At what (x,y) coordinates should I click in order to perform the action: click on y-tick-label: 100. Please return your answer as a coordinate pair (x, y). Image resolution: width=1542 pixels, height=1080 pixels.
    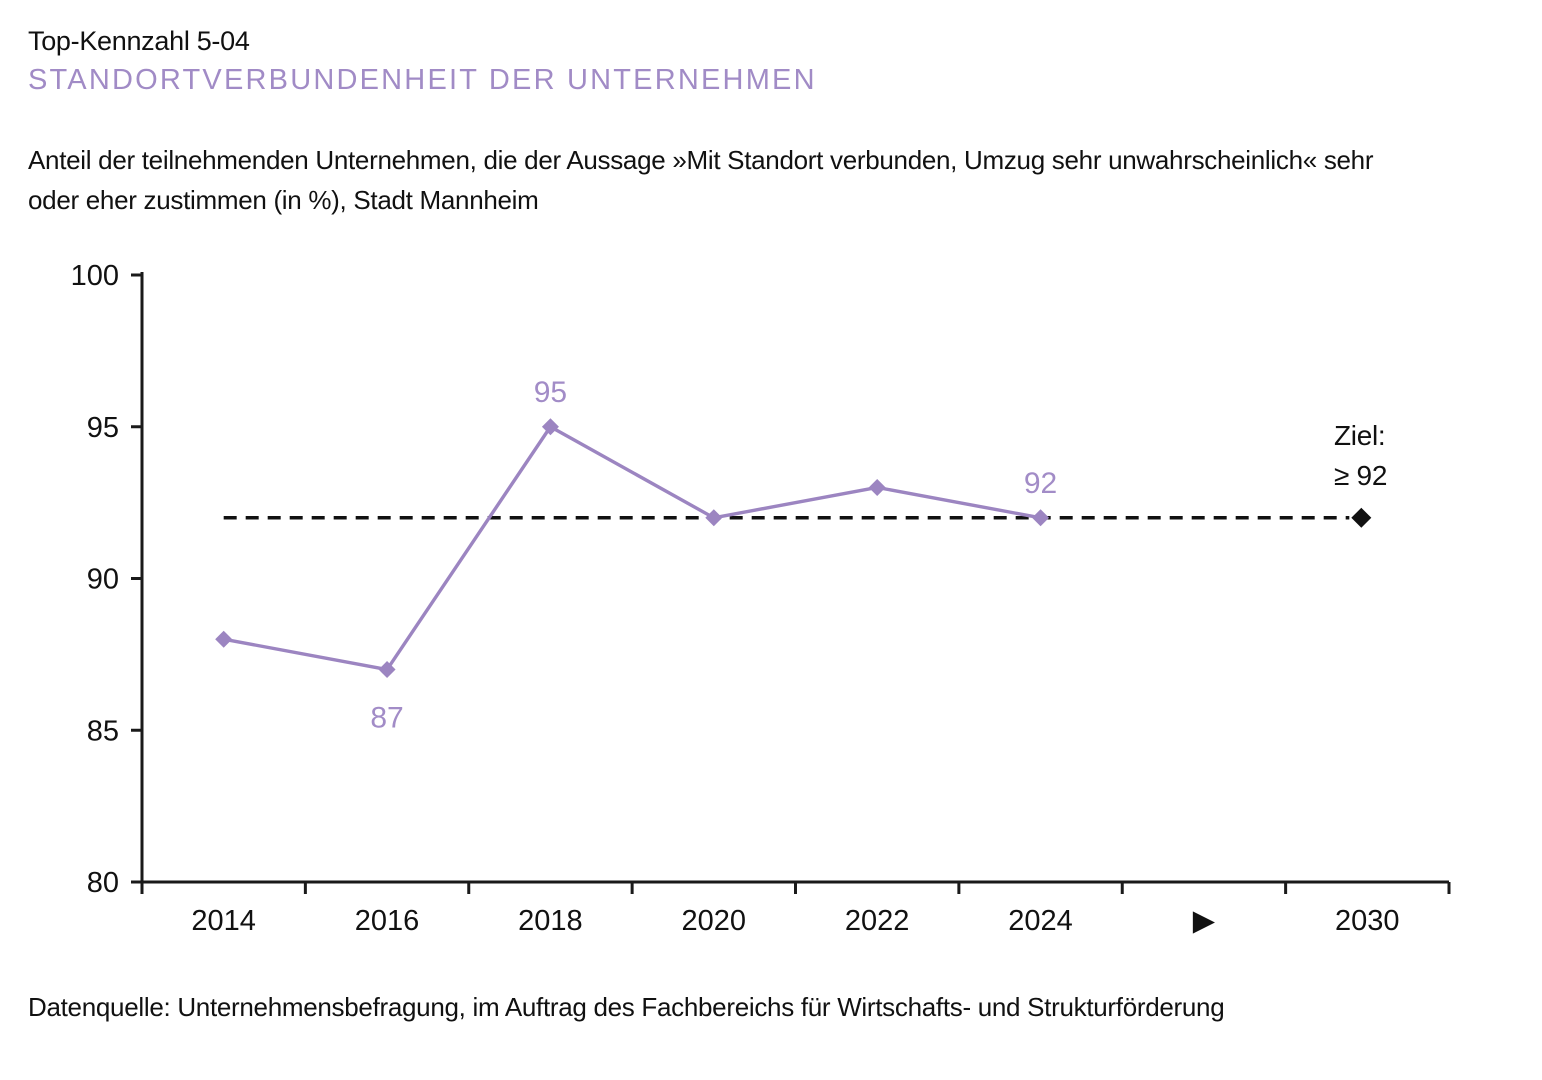
    Looking at the image, I should click on (95, 276).